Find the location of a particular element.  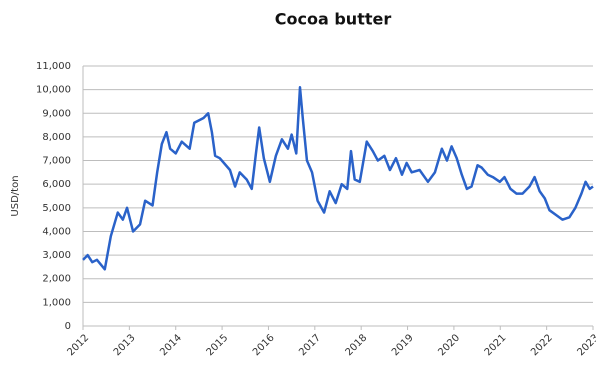

x-tick-label: 2021 is located at coordinates (496, 345).